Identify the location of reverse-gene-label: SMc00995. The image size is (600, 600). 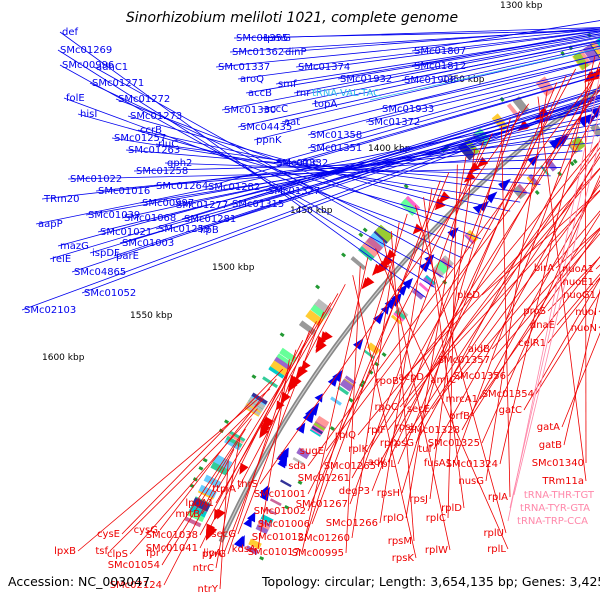
(318, 553).